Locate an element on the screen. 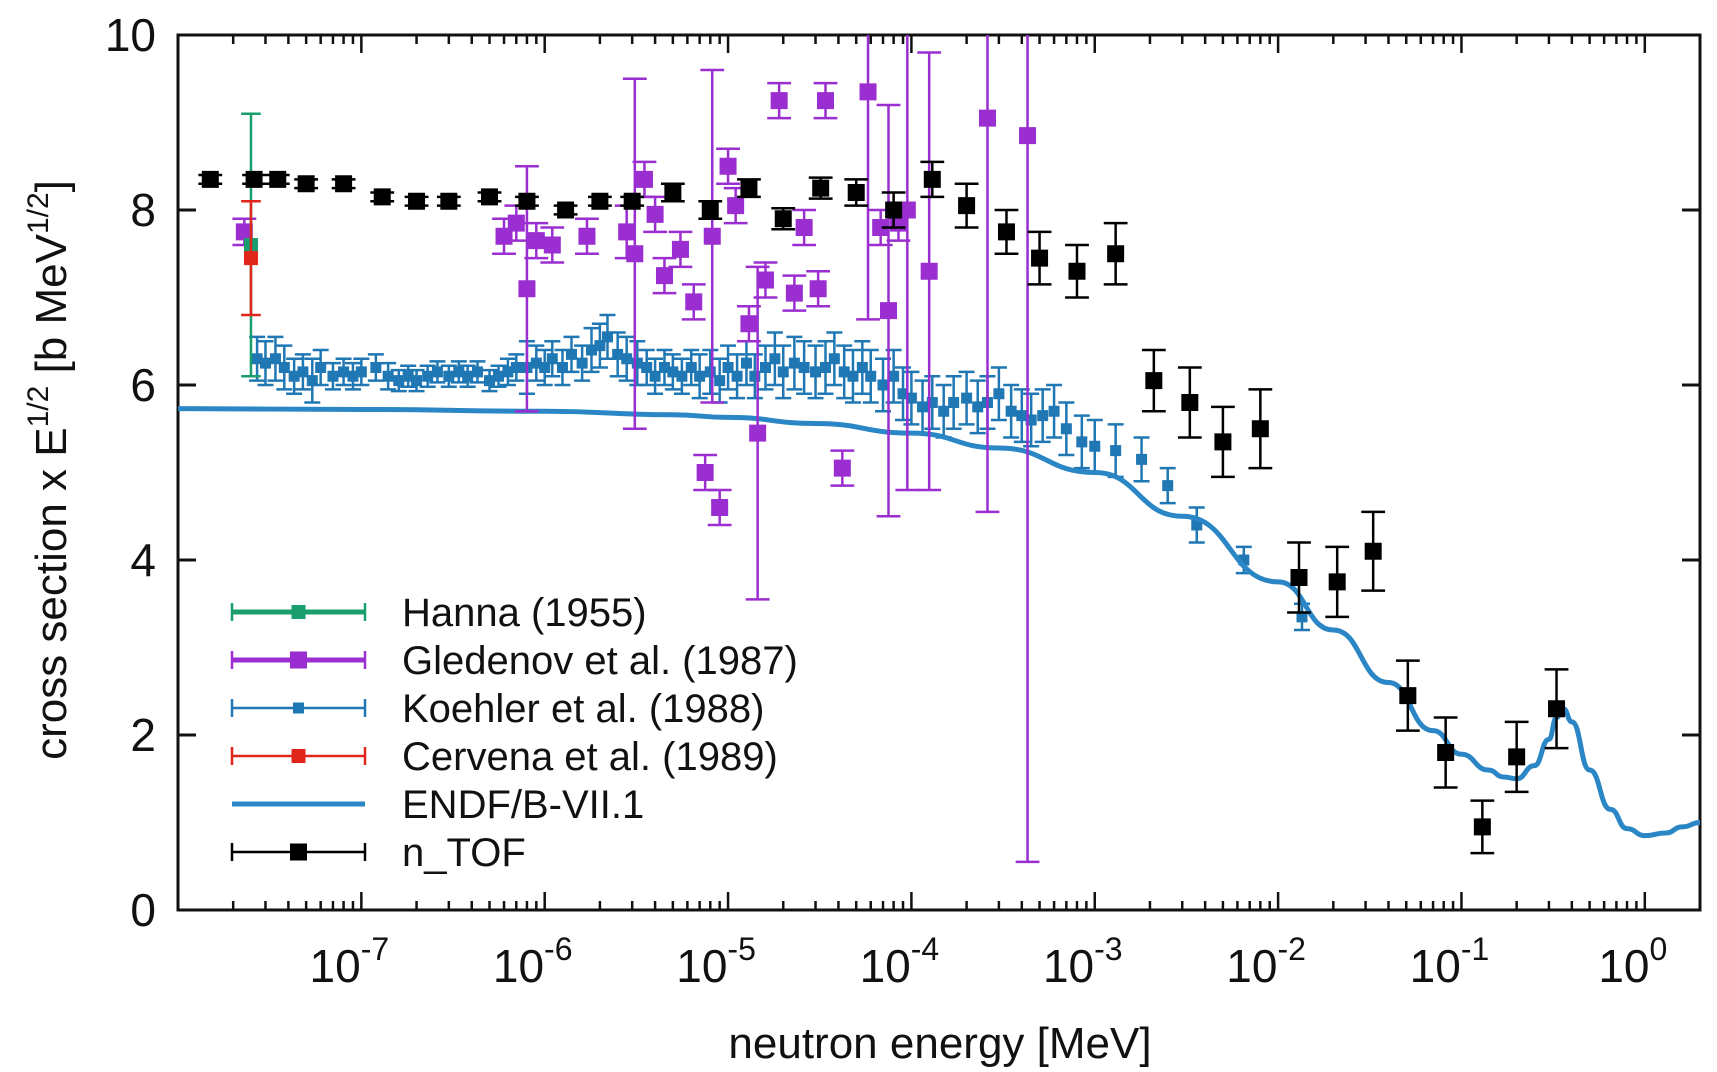  series-cervena-et-al-1989- is located at coordinates (251, 258).